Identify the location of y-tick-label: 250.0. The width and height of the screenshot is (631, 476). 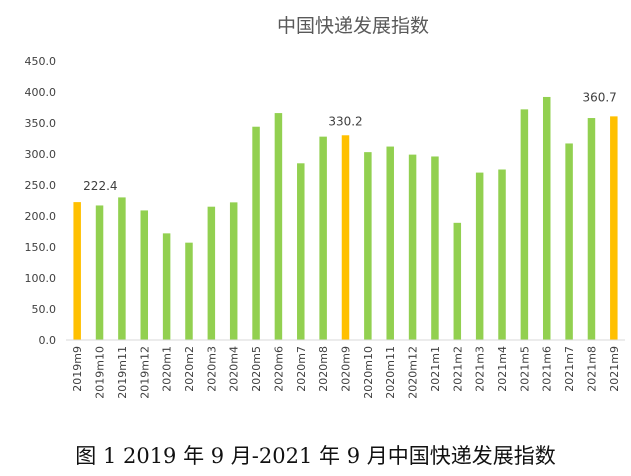
(41, 185).